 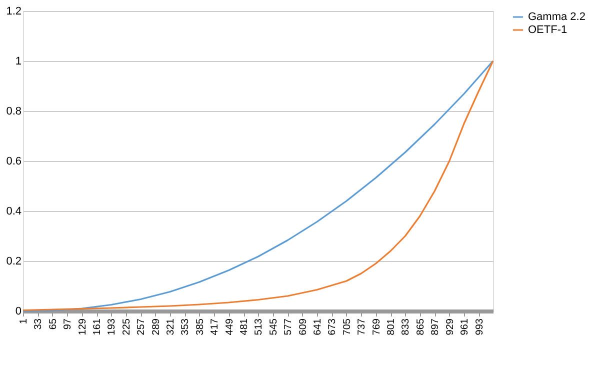 I want to click on x-tick-label: 257, so click(x=142, y=327).